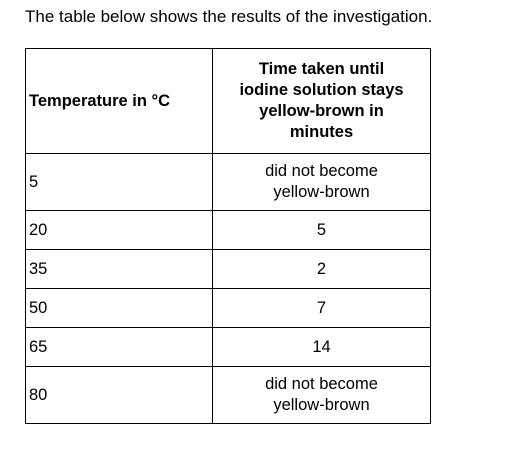  Describe the element at coordinates (321, 269) in the screenshot. I see `time-cell: 2` at that location.